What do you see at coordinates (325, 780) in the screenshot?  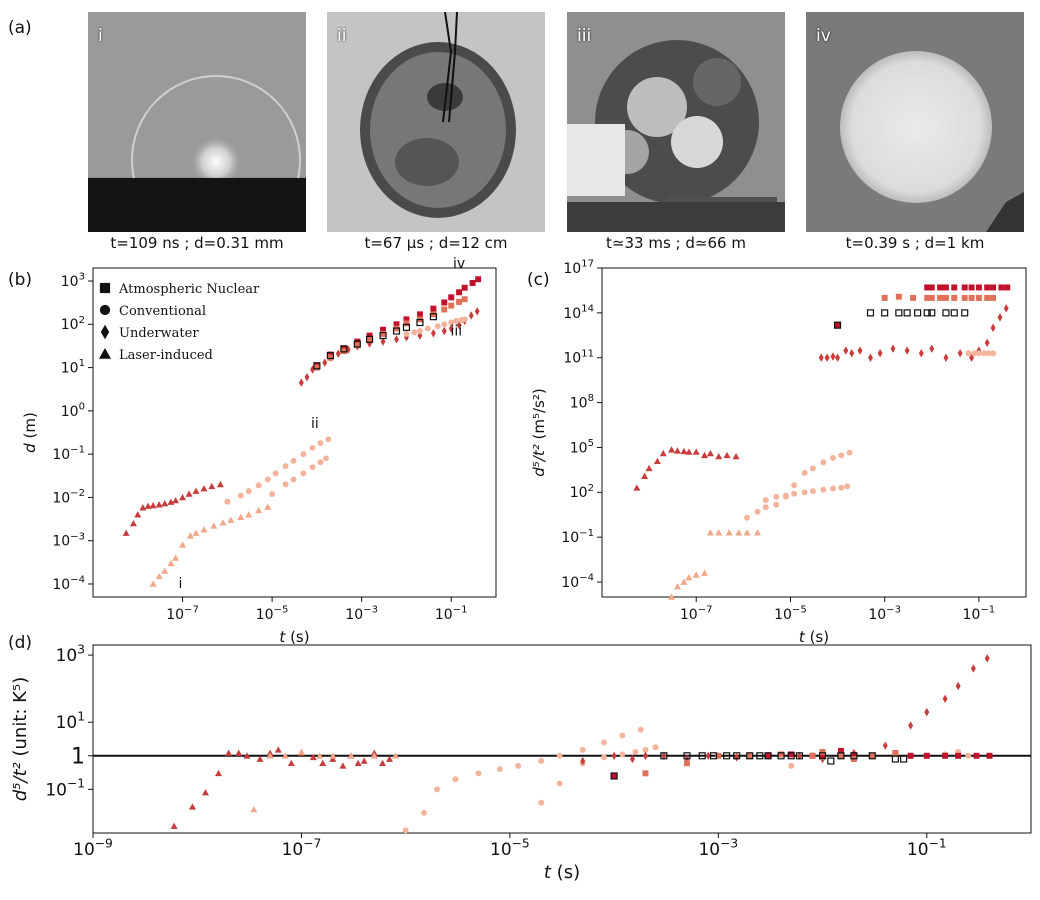 I see `series-laser-induced-light-` at bounding box center [325, 780].